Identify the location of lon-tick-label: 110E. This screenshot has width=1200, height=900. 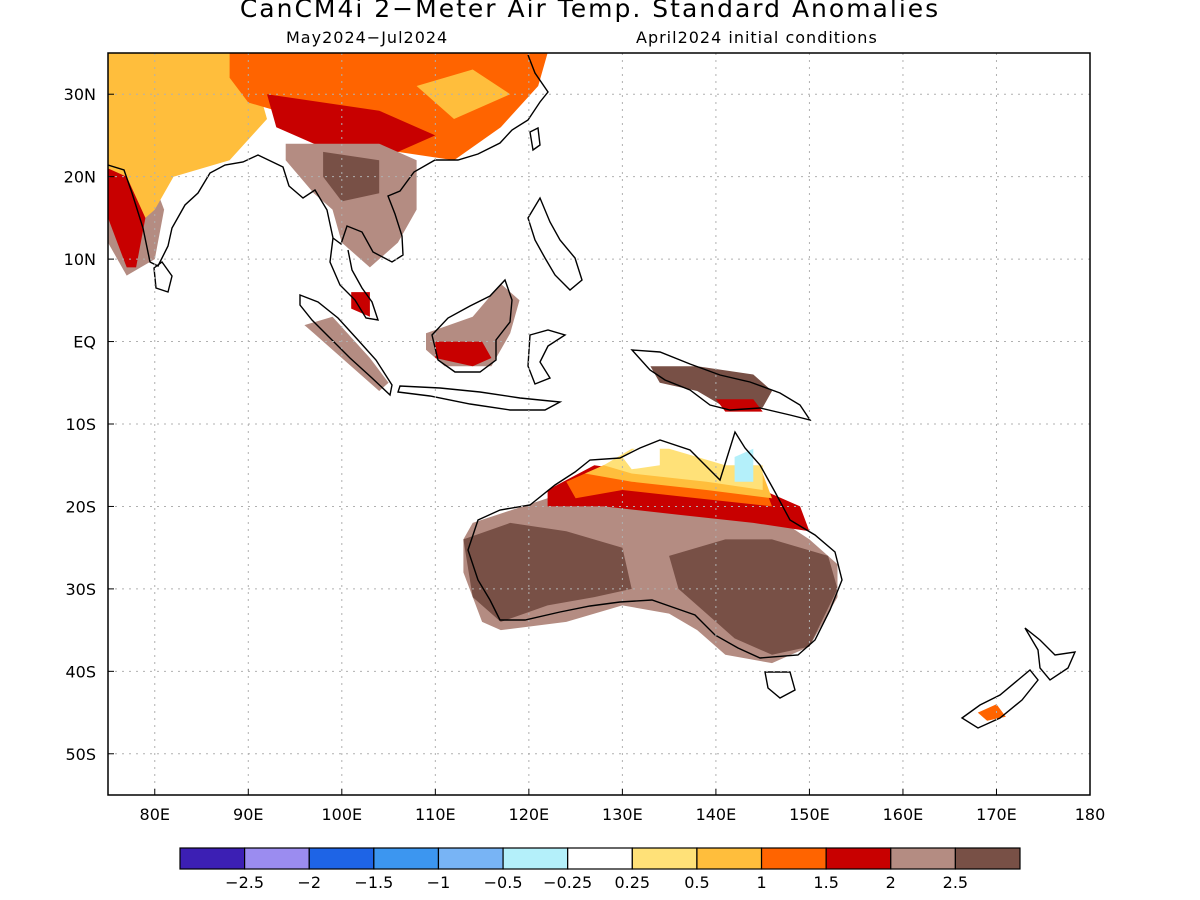
(435, 814).